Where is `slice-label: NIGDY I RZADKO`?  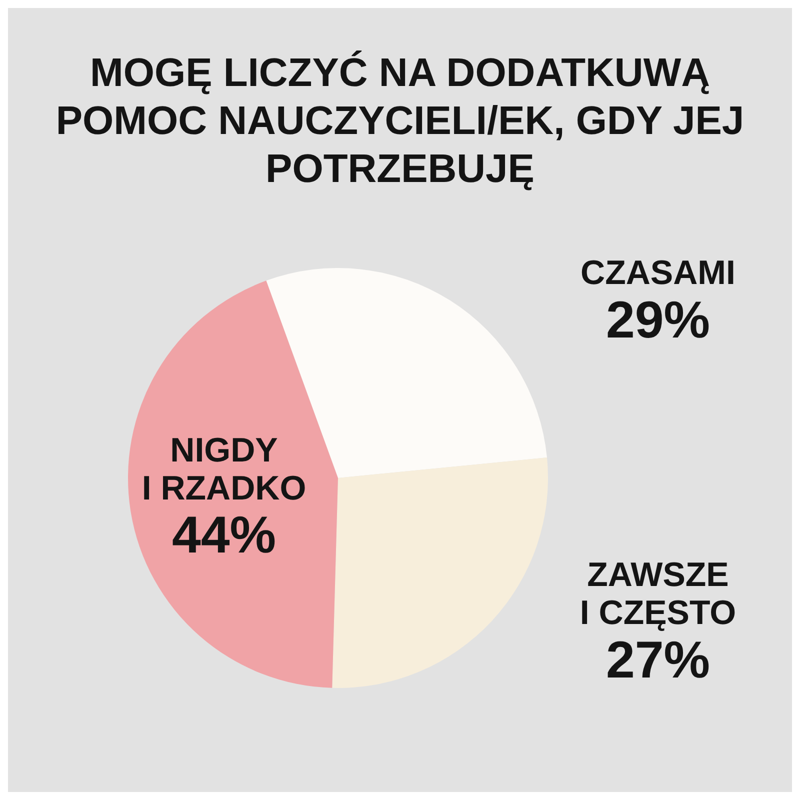 slice-label: NIGDY I RZADKO is located at coordinates (224, 469).